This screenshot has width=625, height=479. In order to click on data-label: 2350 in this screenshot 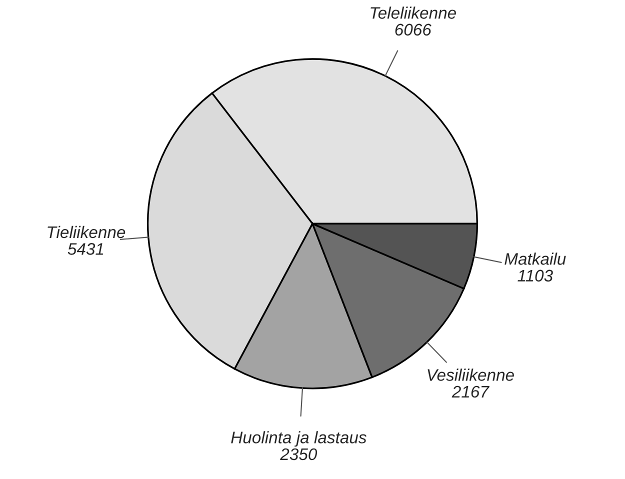, I will do `click(299, 454)`.